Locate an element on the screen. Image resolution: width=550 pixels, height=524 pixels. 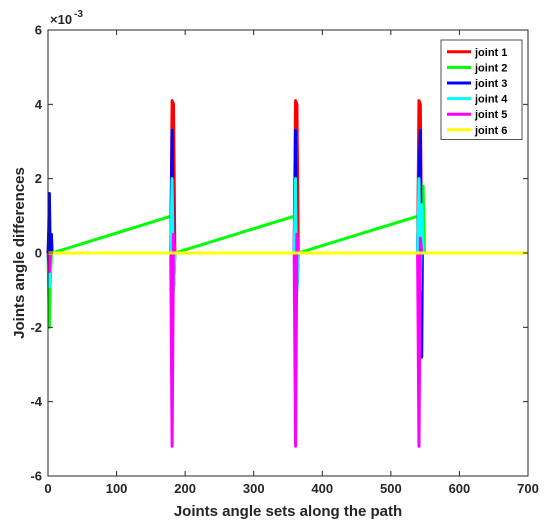
legend-label: joint 1 is located at coordinates (490, 53).